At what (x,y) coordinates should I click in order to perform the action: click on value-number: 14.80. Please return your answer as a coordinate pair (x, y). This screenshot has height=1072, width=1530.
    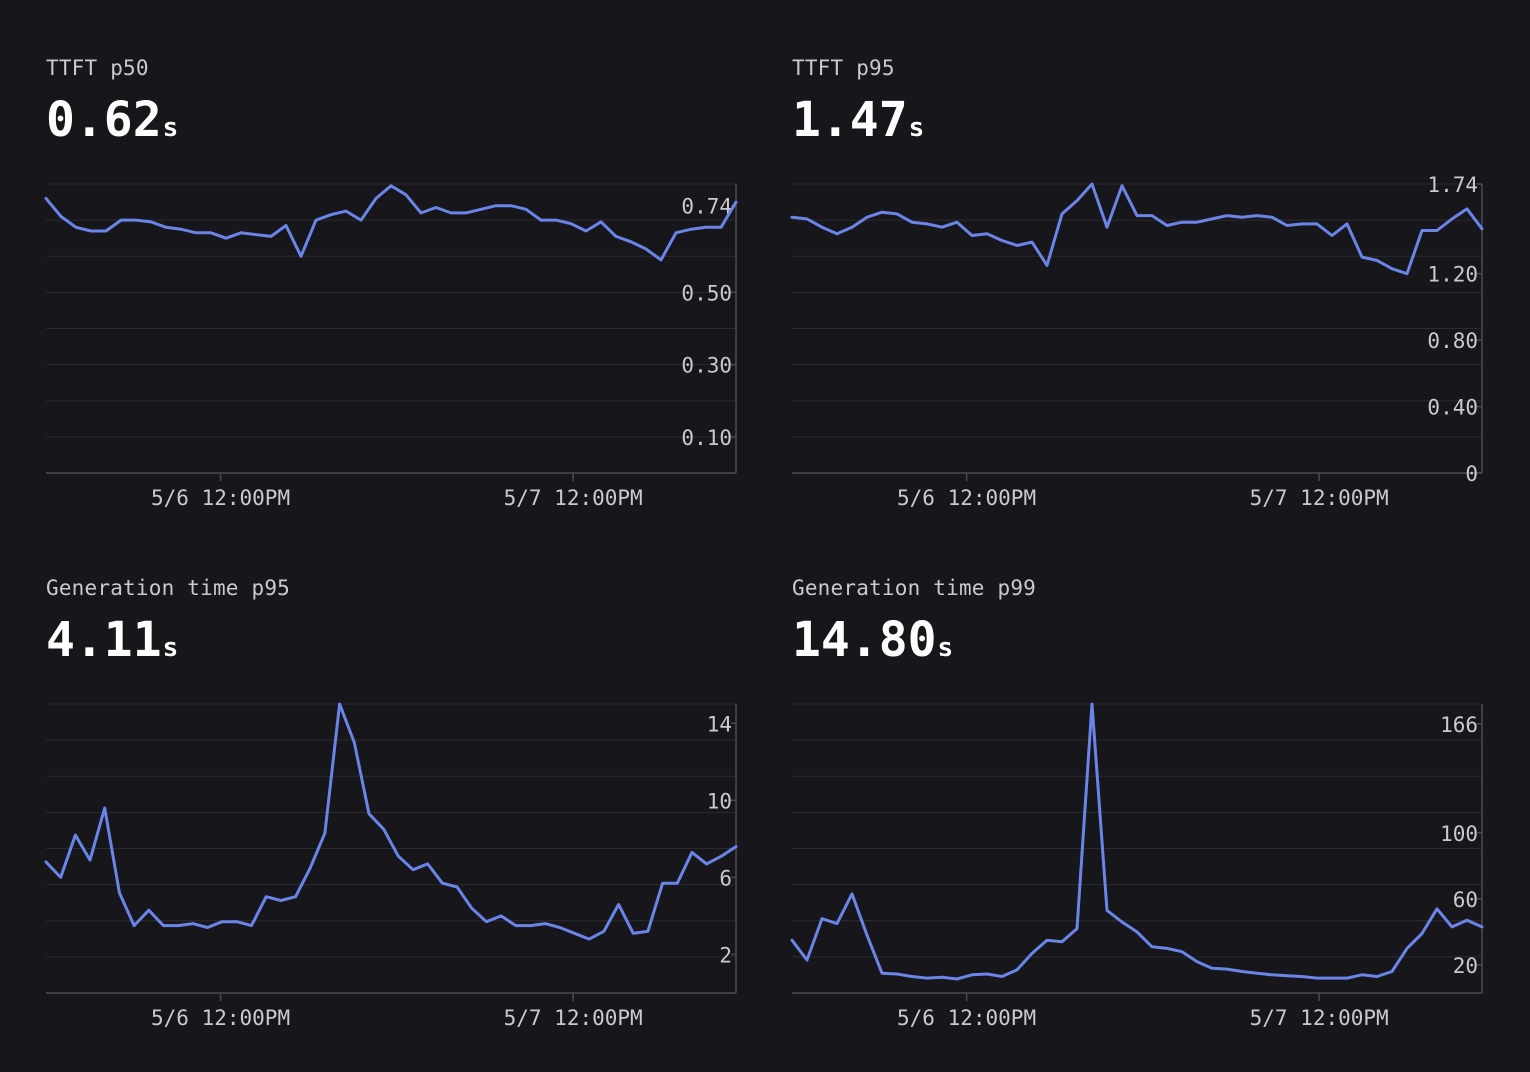
    Looking at the image, I should click on (864, 640).